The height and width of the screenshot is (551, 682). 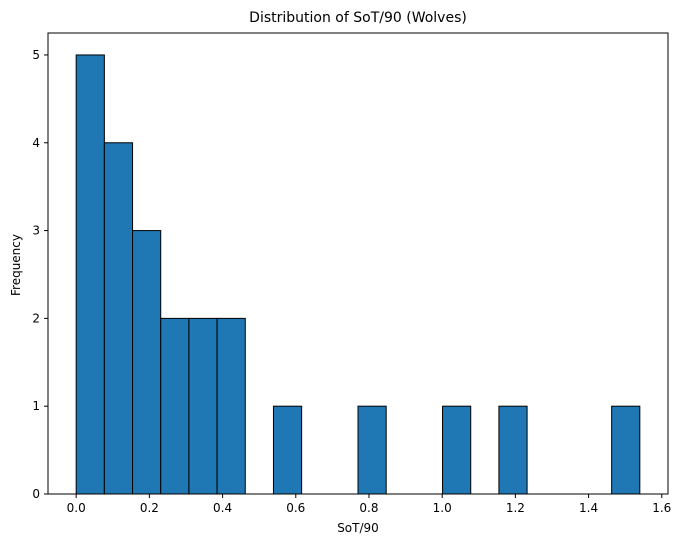 What do you see at coordinates (661, 508) in the screenshot?
I see `x-tick-label: 1.6` at bounding box center [661, 508].